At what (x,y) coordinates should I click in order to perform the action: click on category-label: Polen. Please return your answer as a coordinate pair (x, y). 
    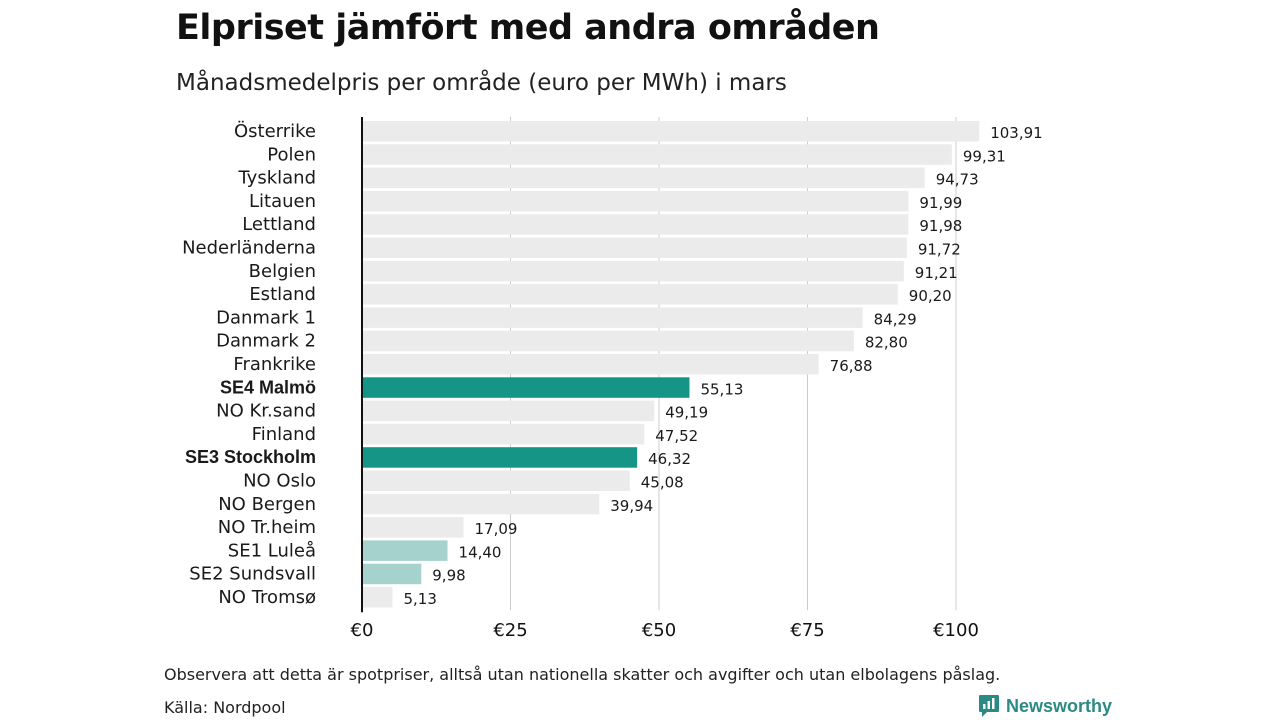
    Looking at the image, I should click on (291, 154).